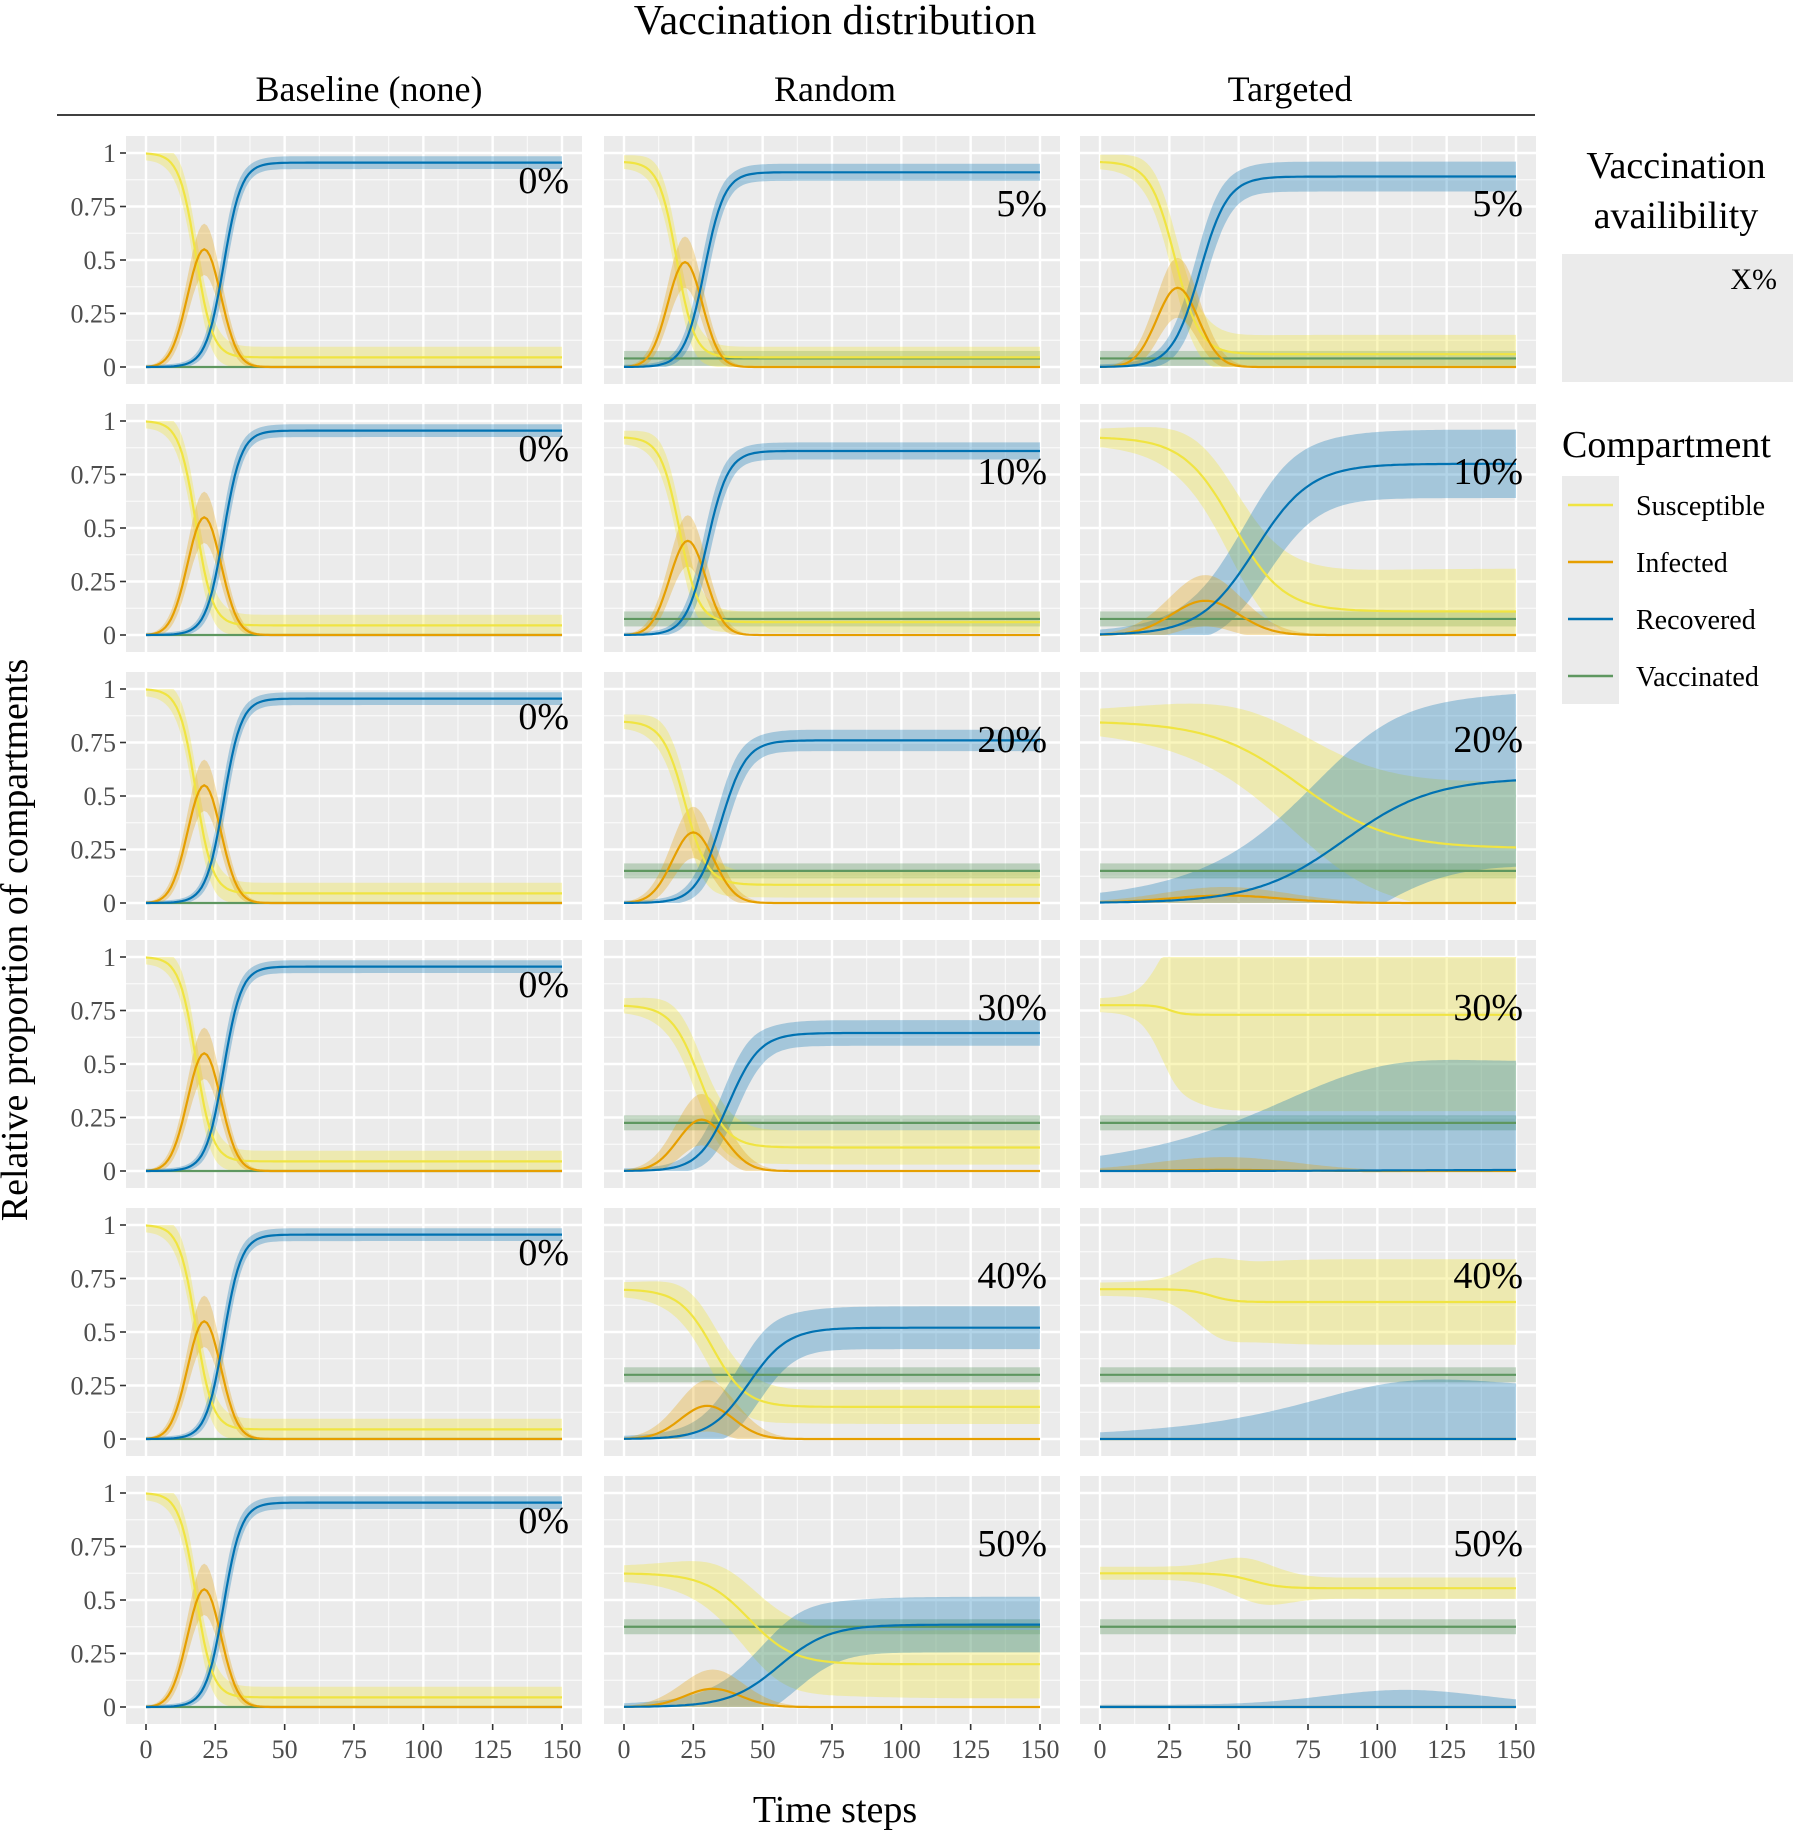  I want to click on column-label-targeted: Targeted, so click(1290, 89).